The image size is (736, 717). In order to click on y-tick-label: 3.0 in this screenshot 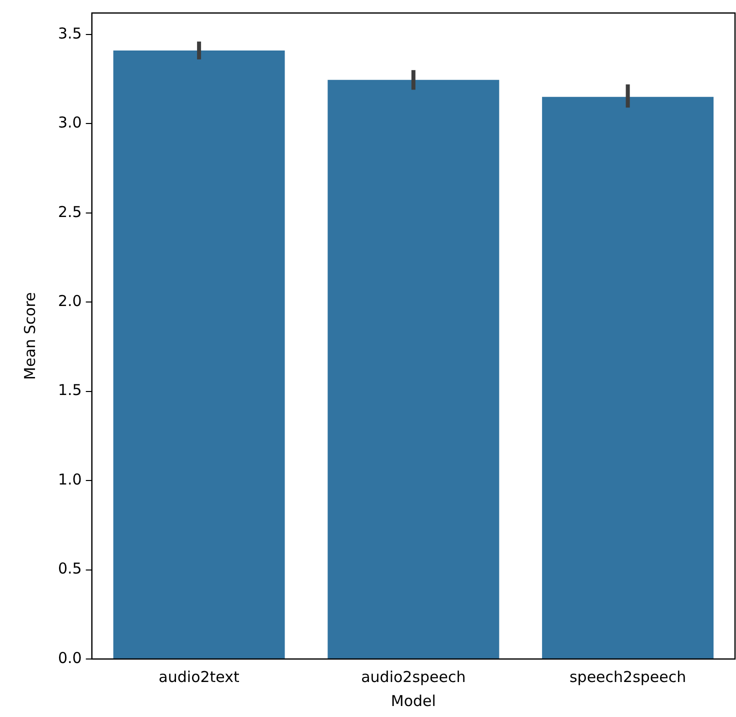, I will do `click(70, 123)`.